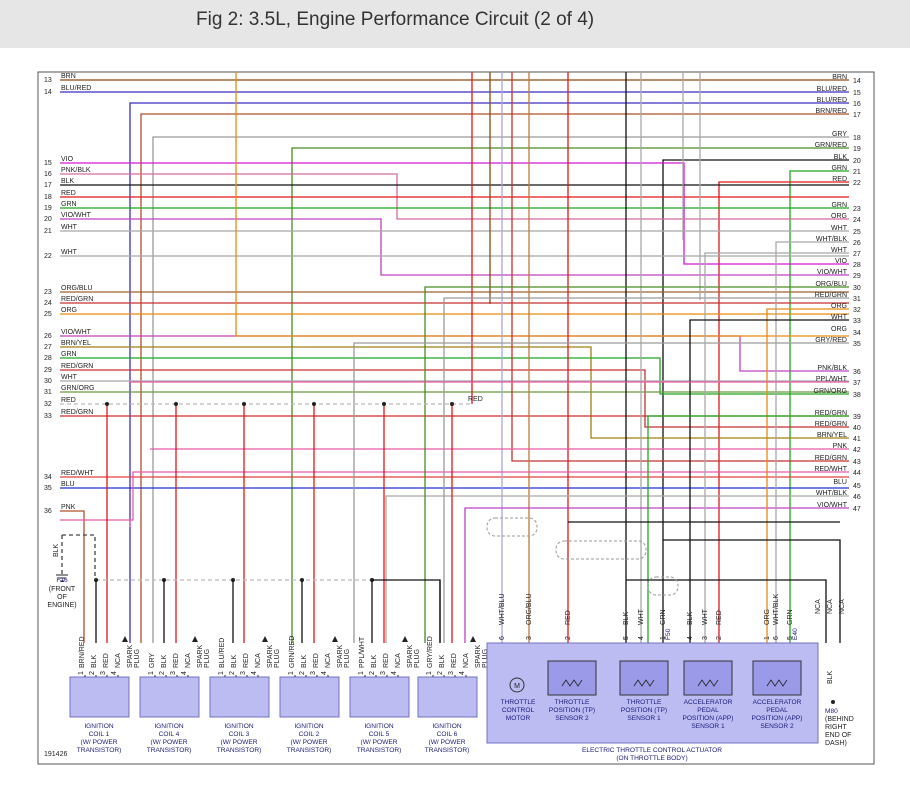 The height and width of the screenshot is (793, 910). I want to click on left-pin-label: RED/GRN, so click(77, 299).